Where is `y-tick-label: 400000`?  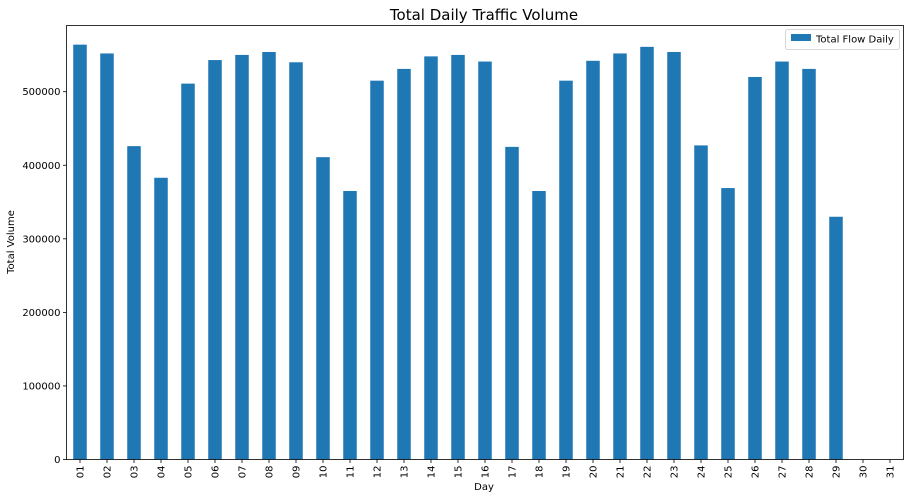 y-tick-label: 400000 is located at coordinates (41, 166).